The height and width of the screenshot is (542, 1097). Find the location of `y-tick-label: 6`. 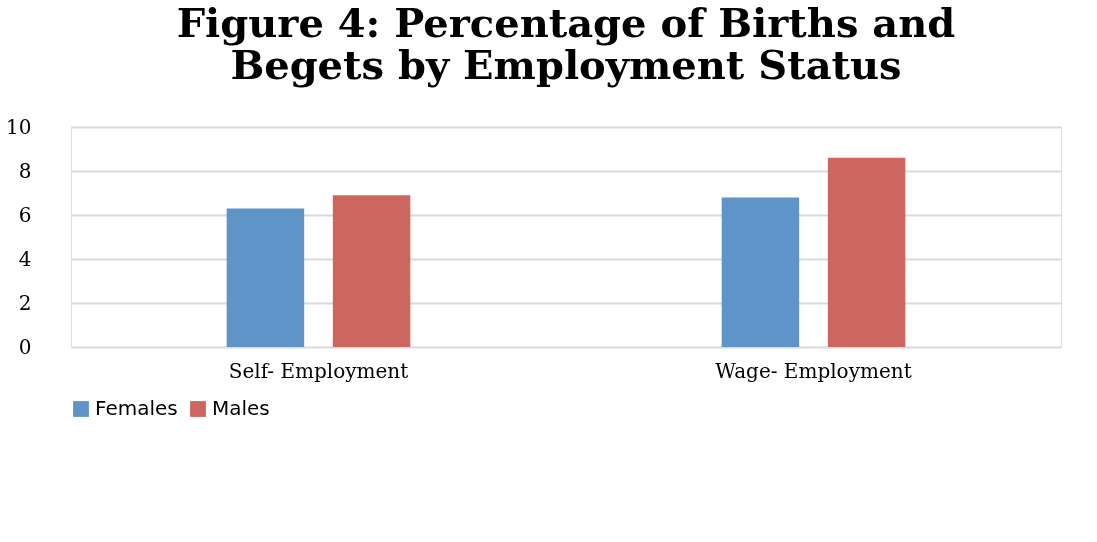

y-tick-label: 6 is located at coordinates (25, 214).